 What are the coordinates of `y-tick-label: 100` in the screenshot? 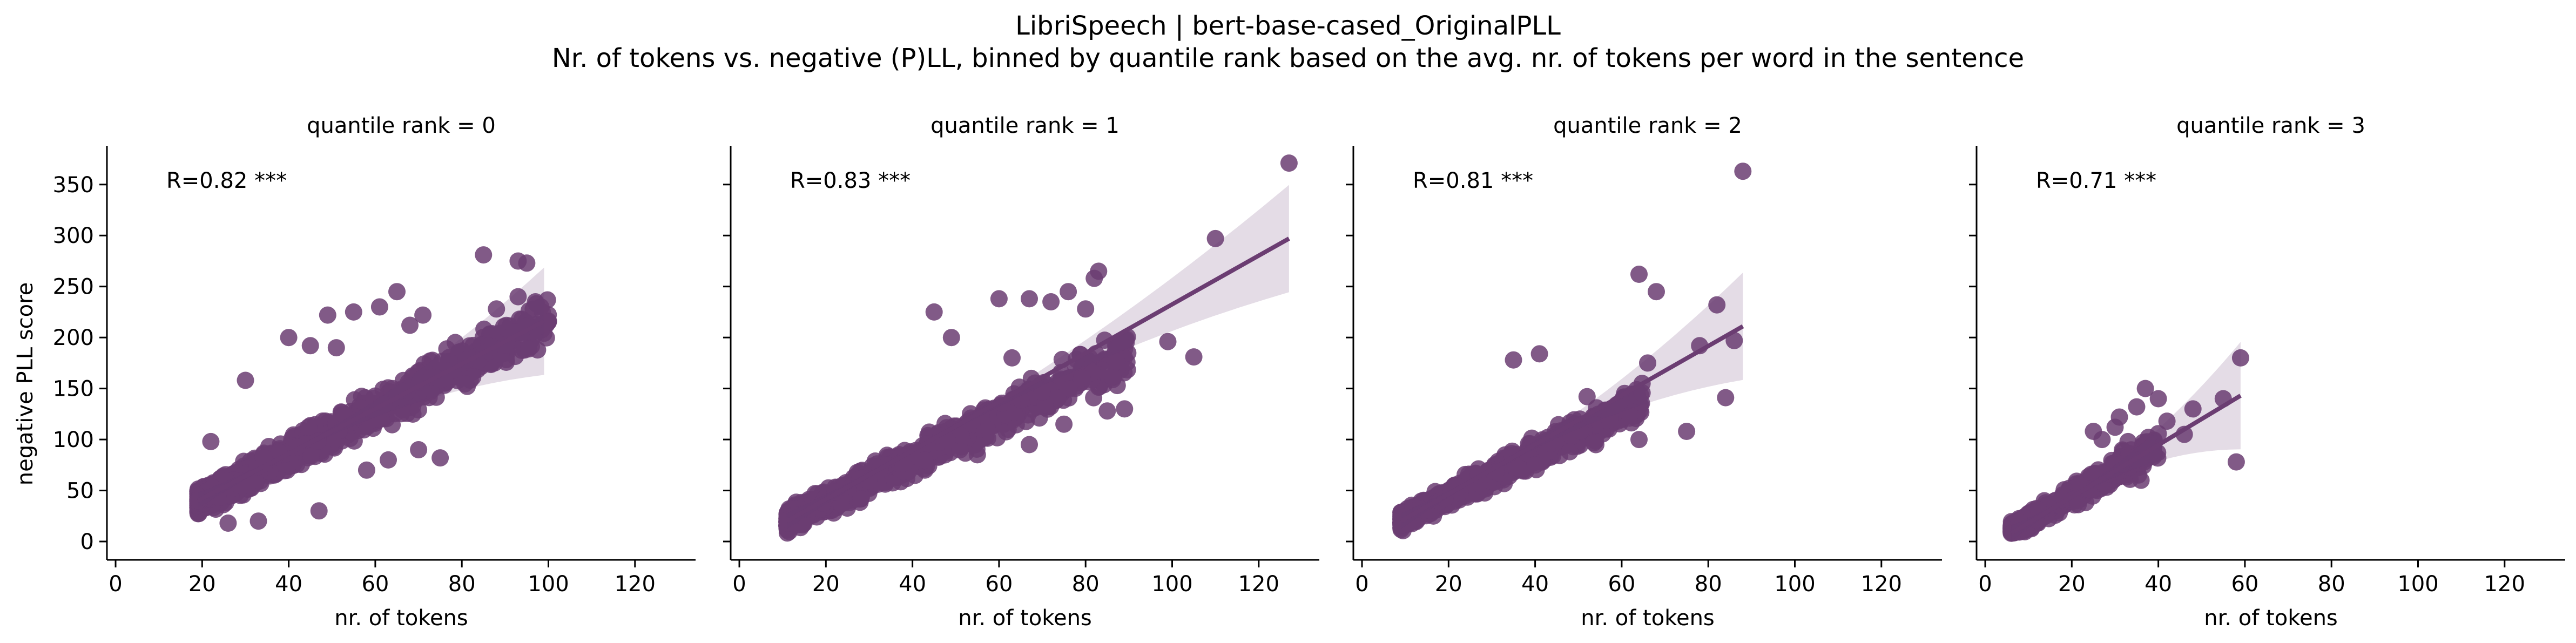 It's located at (73, 440).